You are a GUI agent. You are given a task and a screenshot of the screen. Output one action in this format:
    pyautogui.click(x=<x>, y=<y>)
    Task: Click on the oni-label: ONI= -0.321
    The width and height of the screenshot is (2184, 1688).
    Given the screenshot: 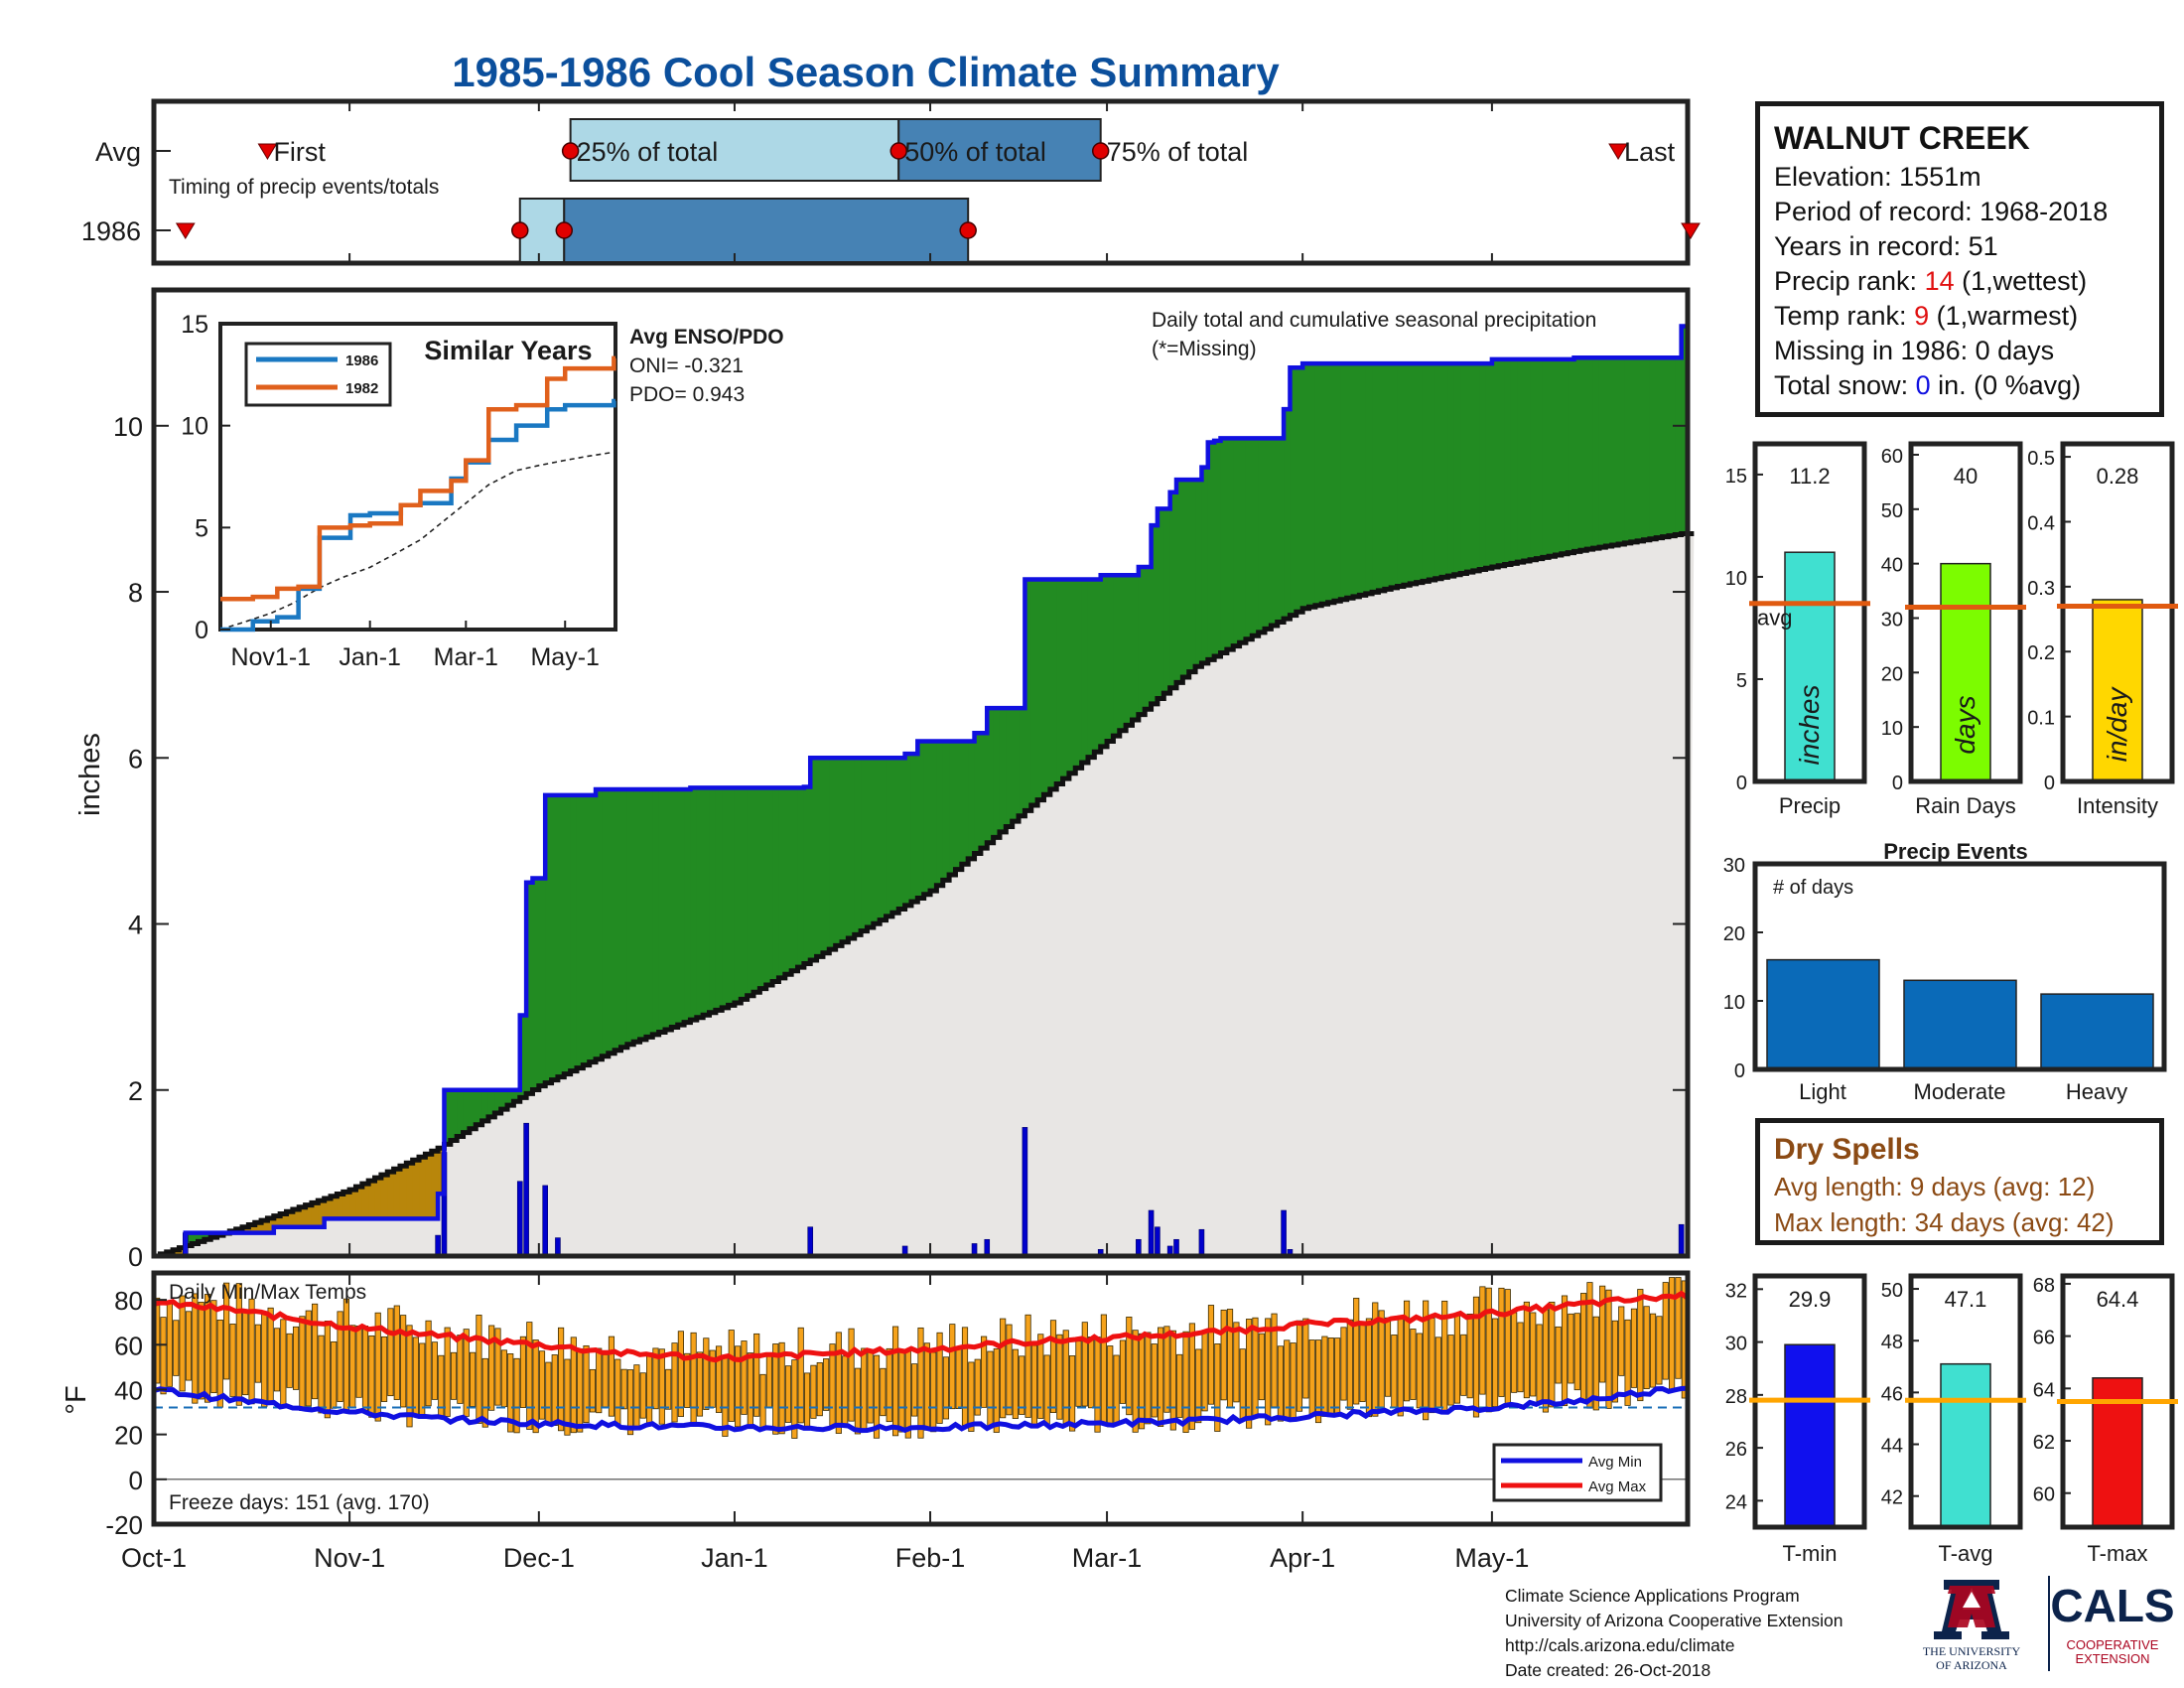 What is the action you would take?
    pyautogui.click(x=686, y=365)
    